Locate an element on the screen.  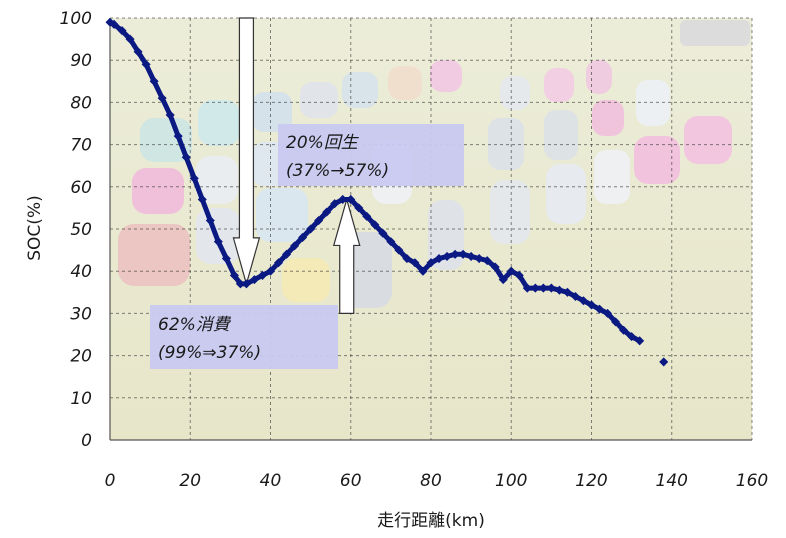
y-tick-label: 0 is located at coordinates (86, 441).